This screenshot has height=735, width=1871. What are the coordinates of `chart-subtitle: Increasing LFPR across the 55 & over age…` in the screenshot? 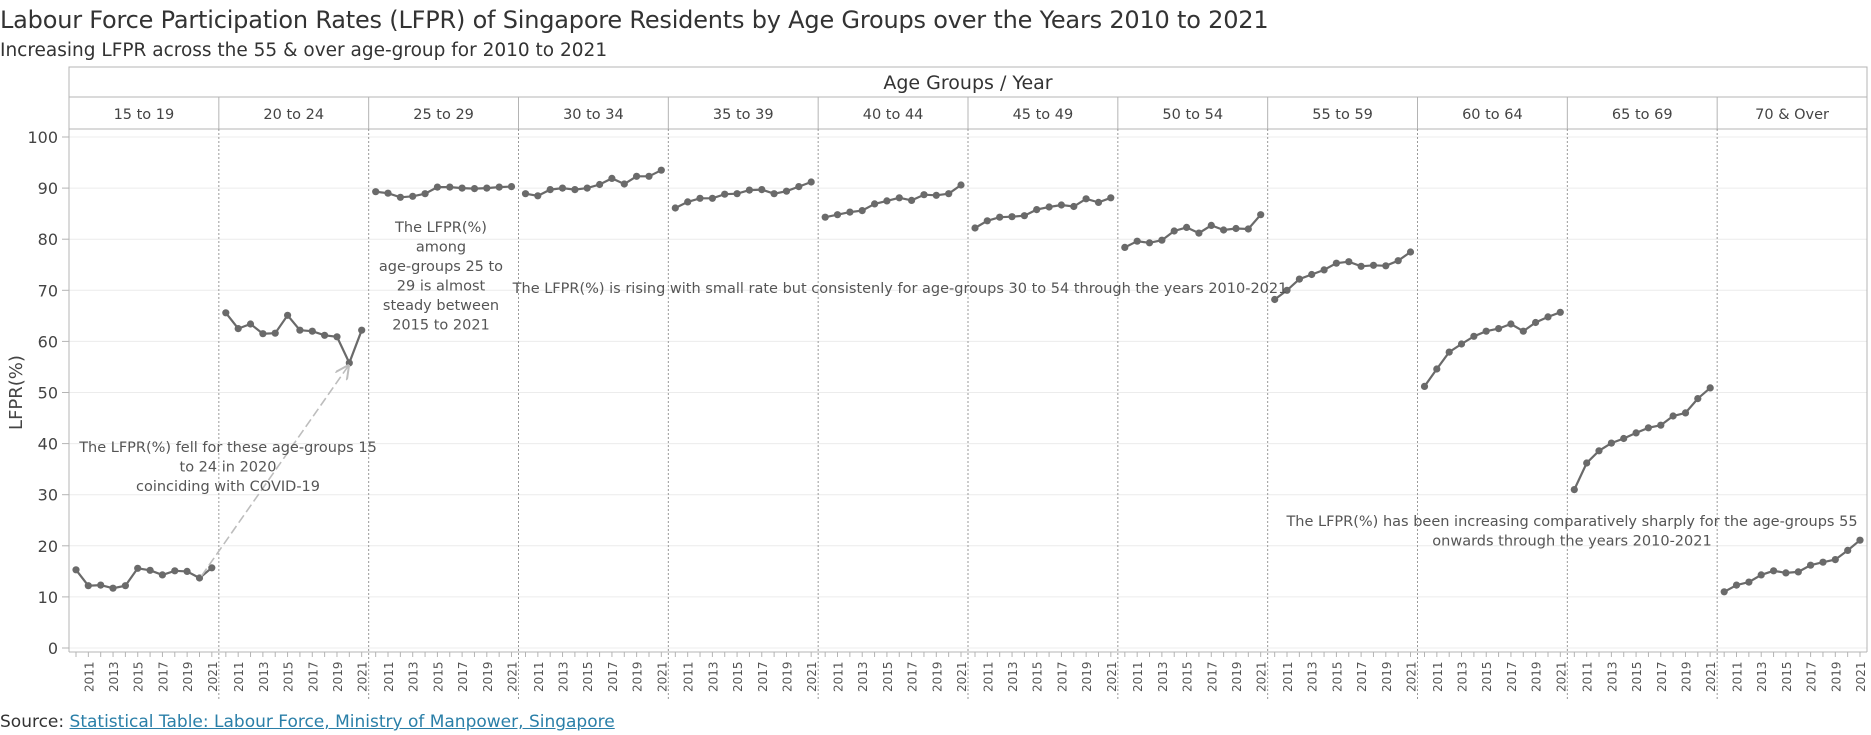 It's located at (304, 50).